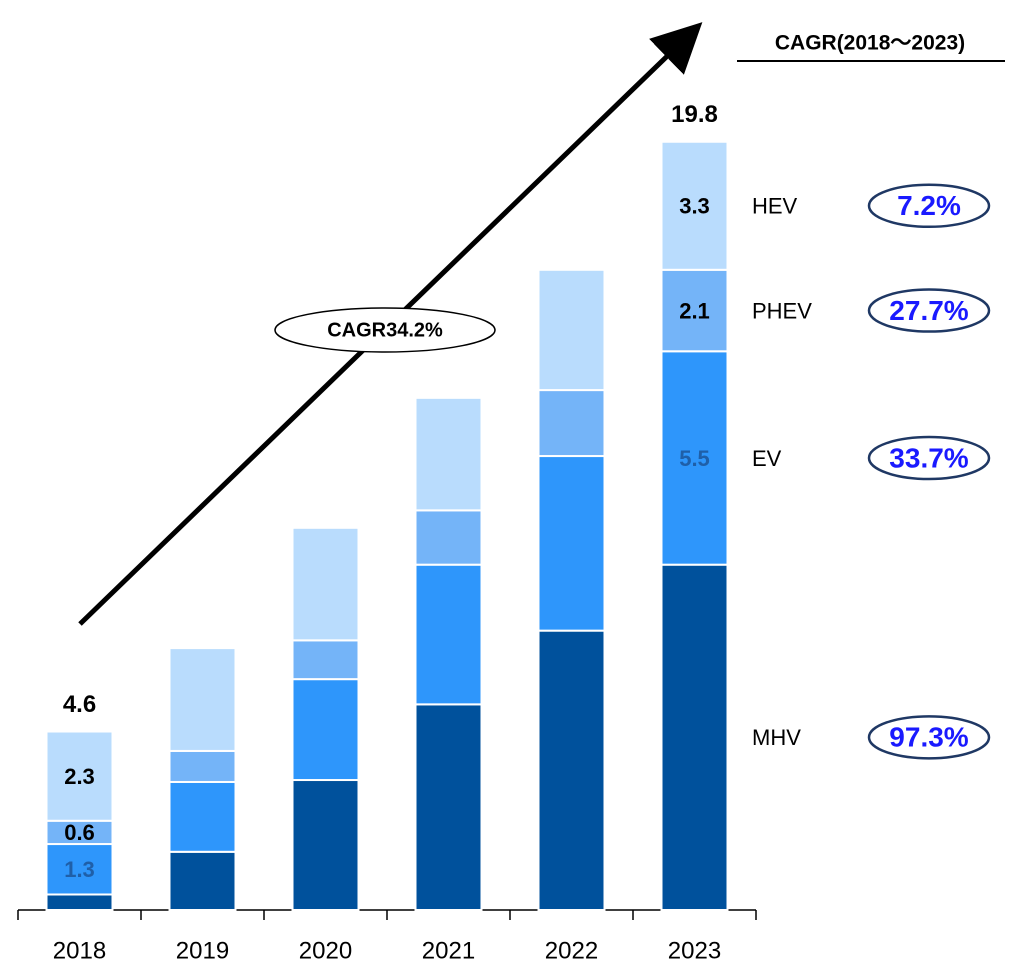  I want to click on cagr-label: 97.3%, so click(928, 737).